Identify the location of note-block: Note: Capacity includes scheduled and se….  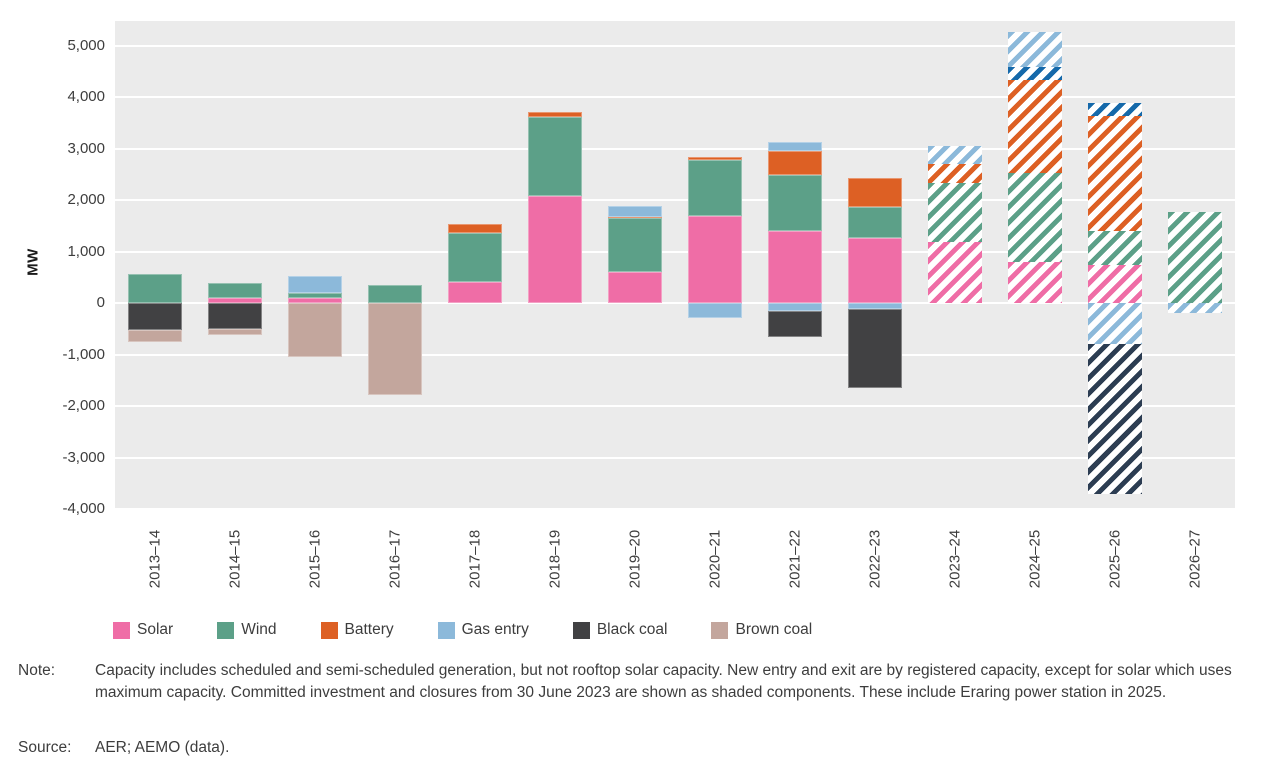
(629, 681).